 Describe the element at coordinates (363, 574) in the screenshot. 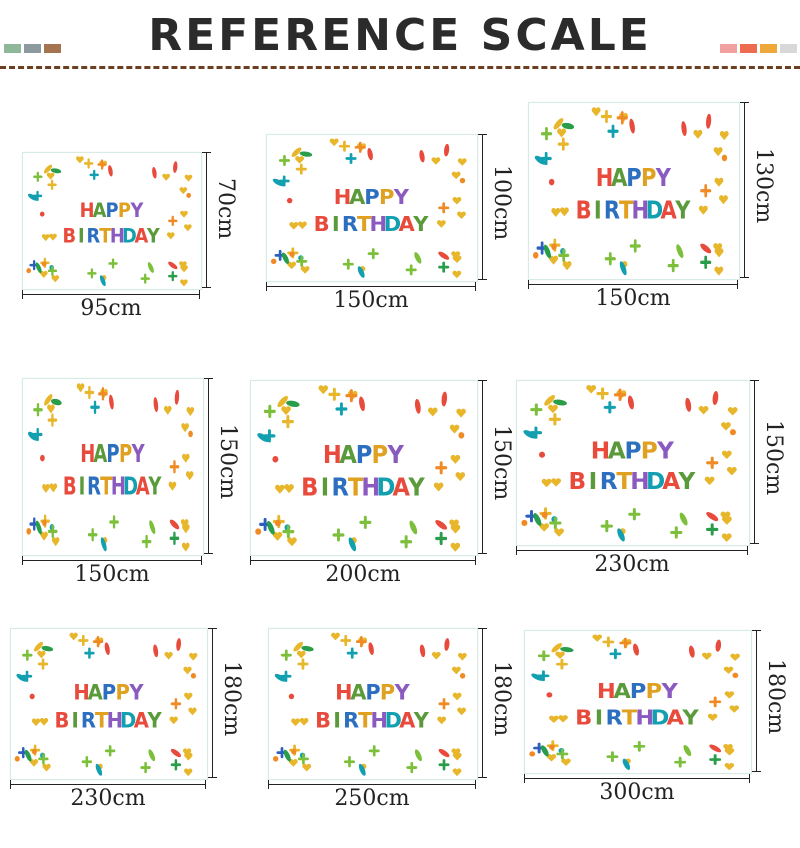

I see `width-label: 200cm` at that location.